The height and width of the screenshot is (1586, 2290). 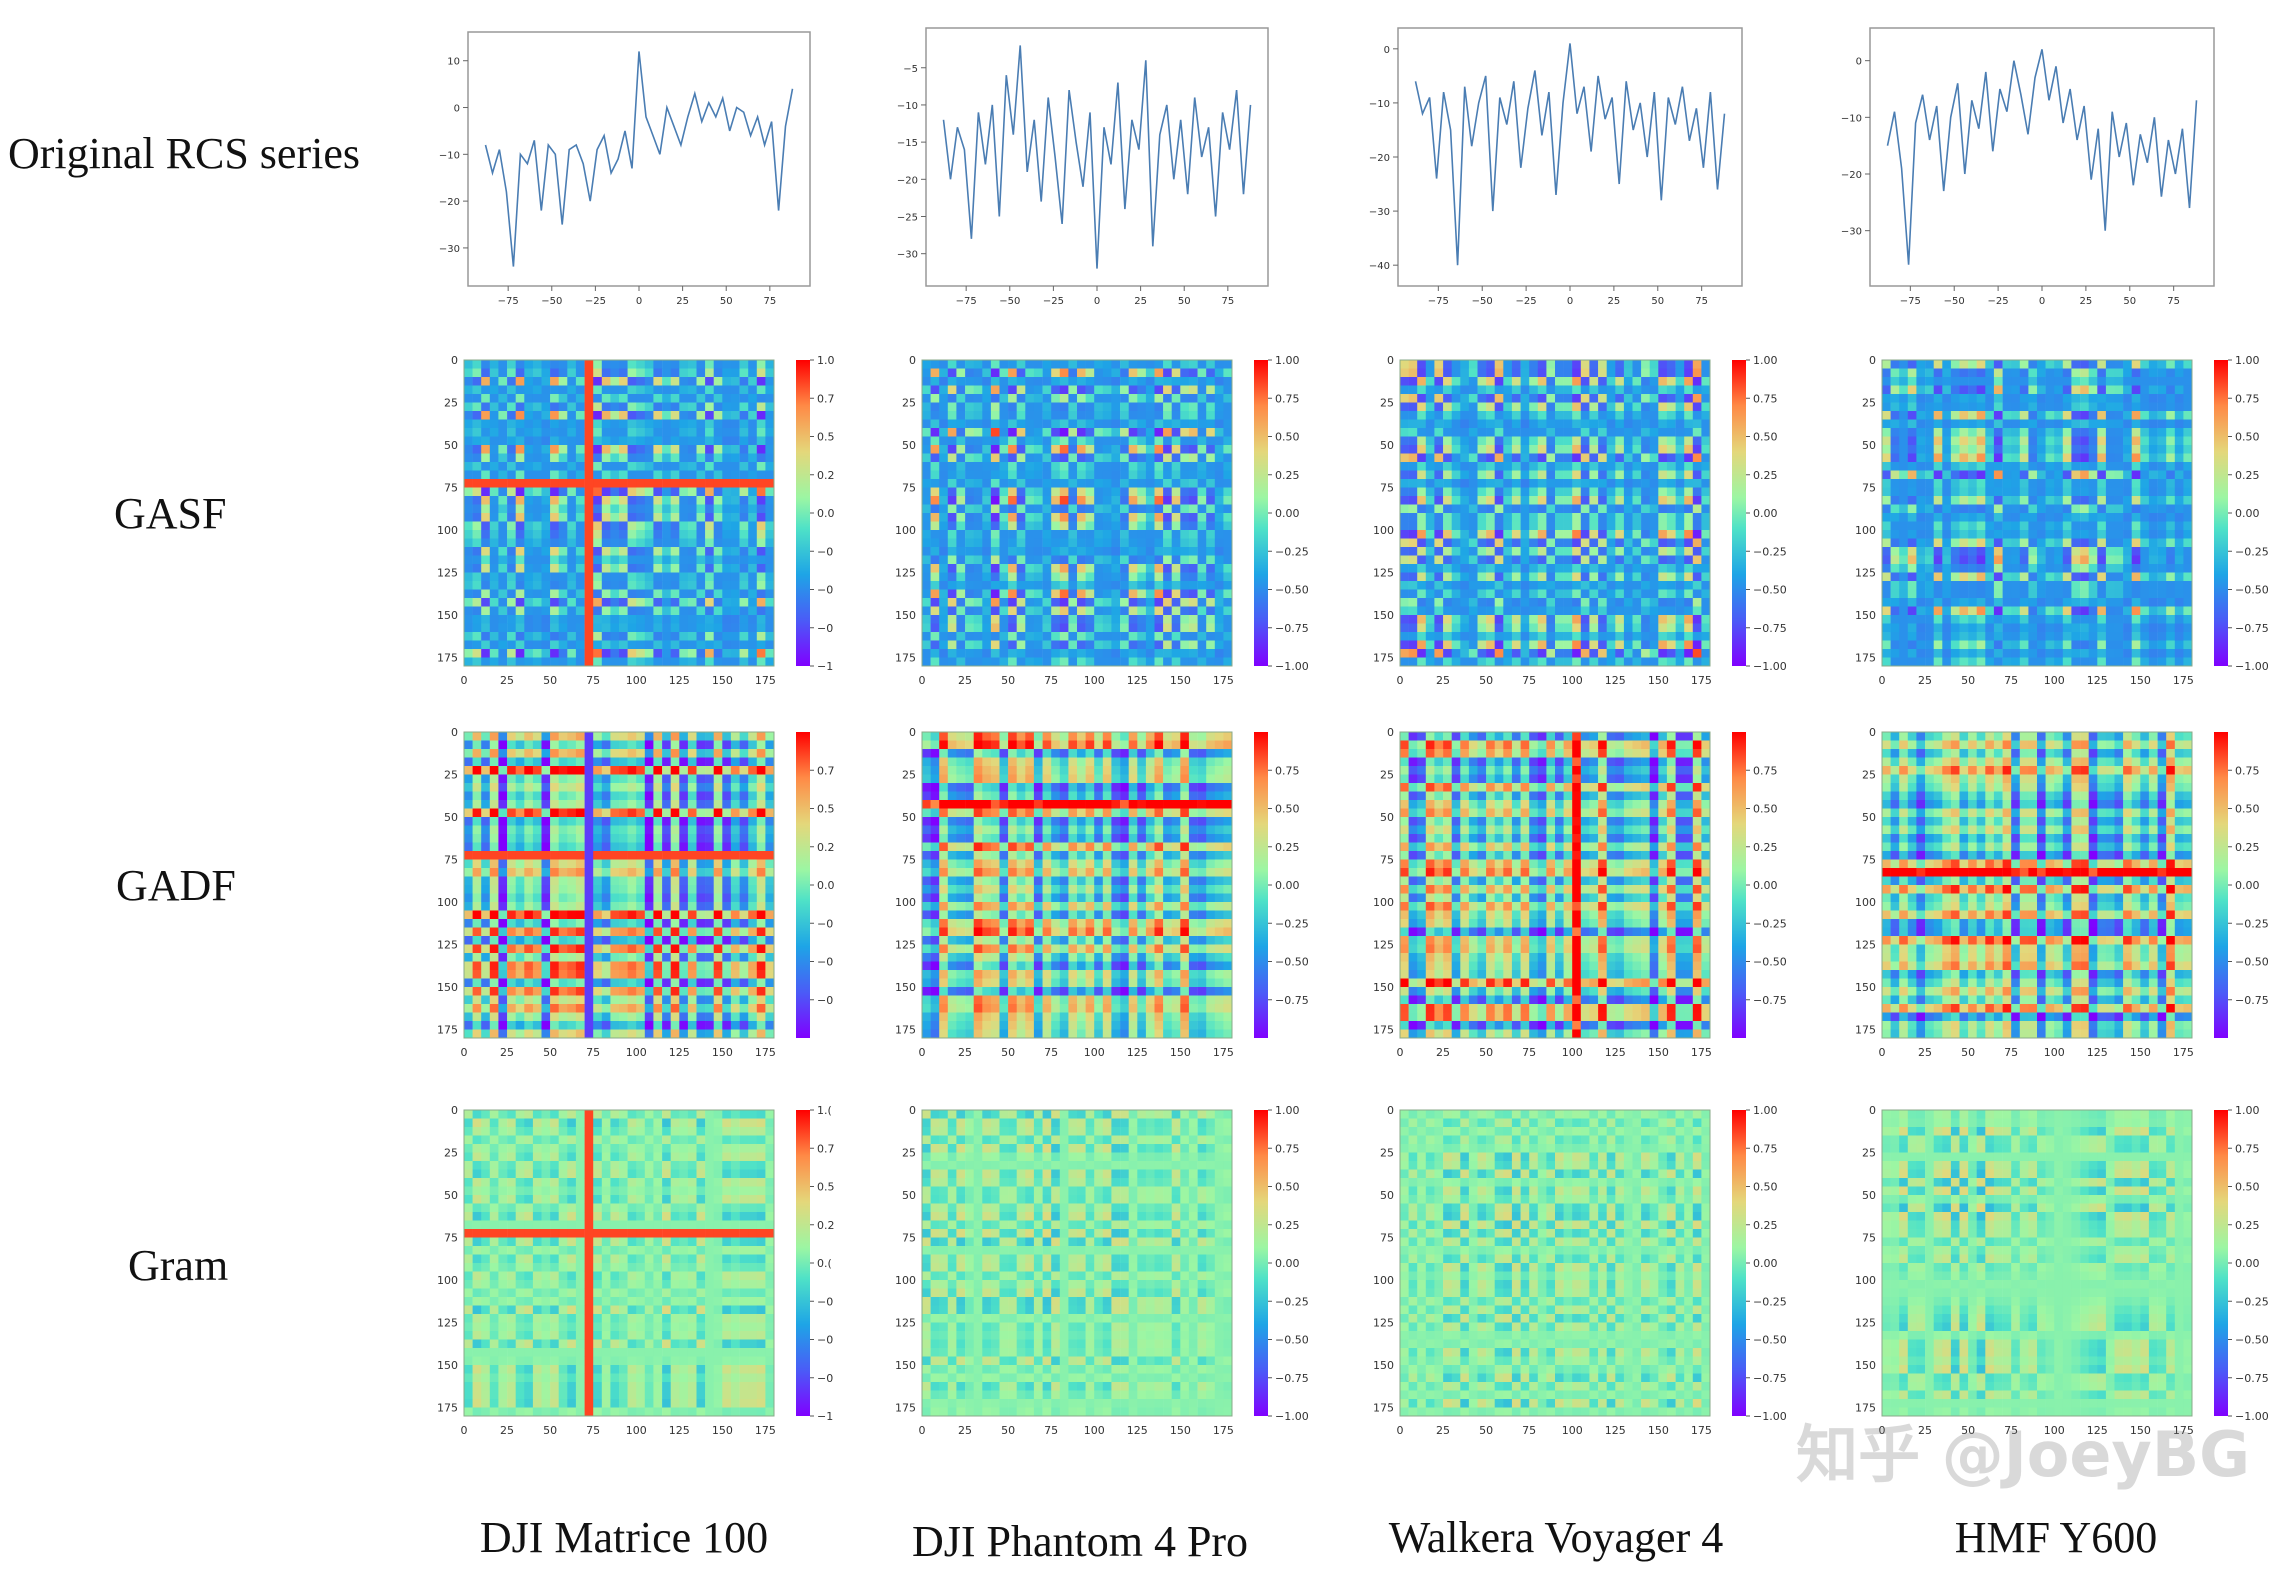 I want to click on y-tick-label: 75, so click(x=451, y=488).